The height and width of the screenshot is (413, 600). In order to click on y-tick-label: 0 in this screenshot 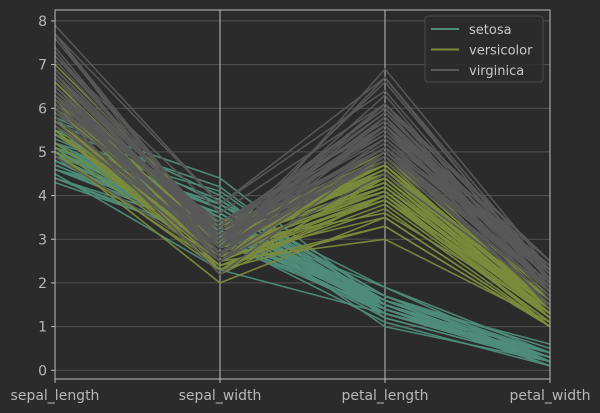, I will do `click(42, 371)`.